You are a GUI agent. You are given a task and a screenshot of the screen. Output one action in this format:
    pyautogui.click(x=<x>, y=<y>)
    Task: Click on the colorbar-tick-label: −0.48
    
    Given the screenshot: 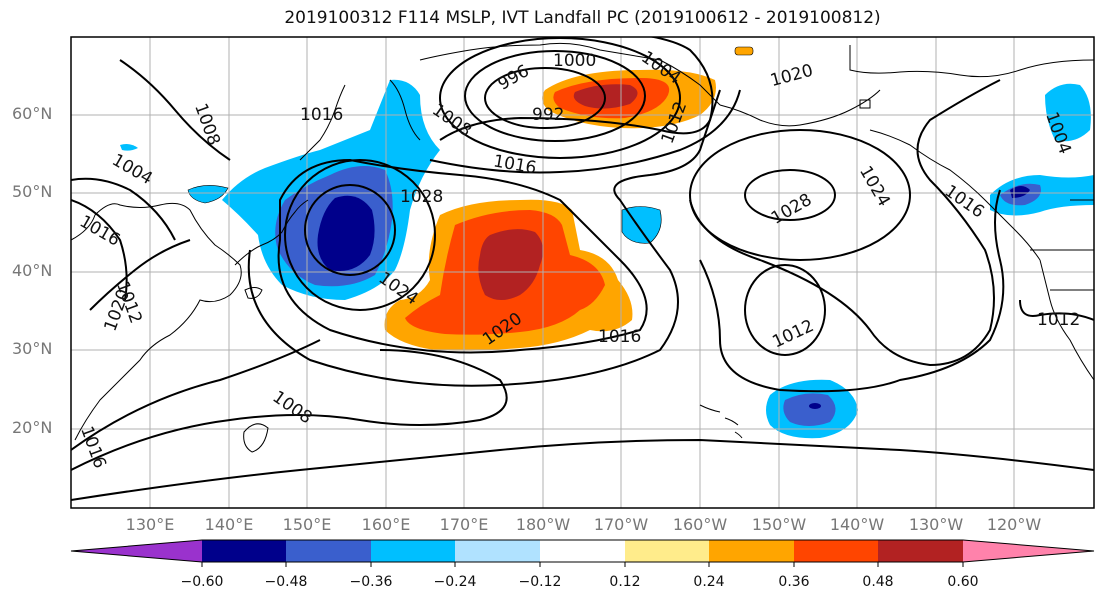 What is the action you would take?
    pyautogui.click(x=286, y=582)
    